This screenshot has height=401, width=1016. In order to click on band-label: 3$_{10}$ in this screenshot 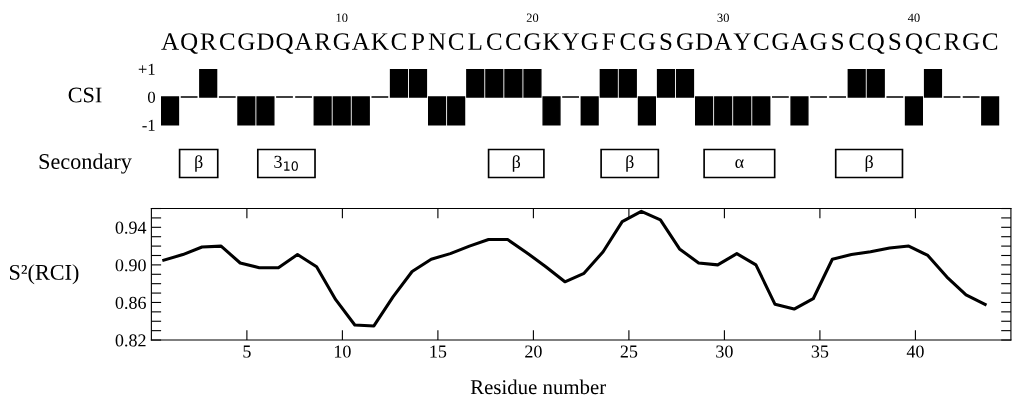, I will do `click(286, 163)`.